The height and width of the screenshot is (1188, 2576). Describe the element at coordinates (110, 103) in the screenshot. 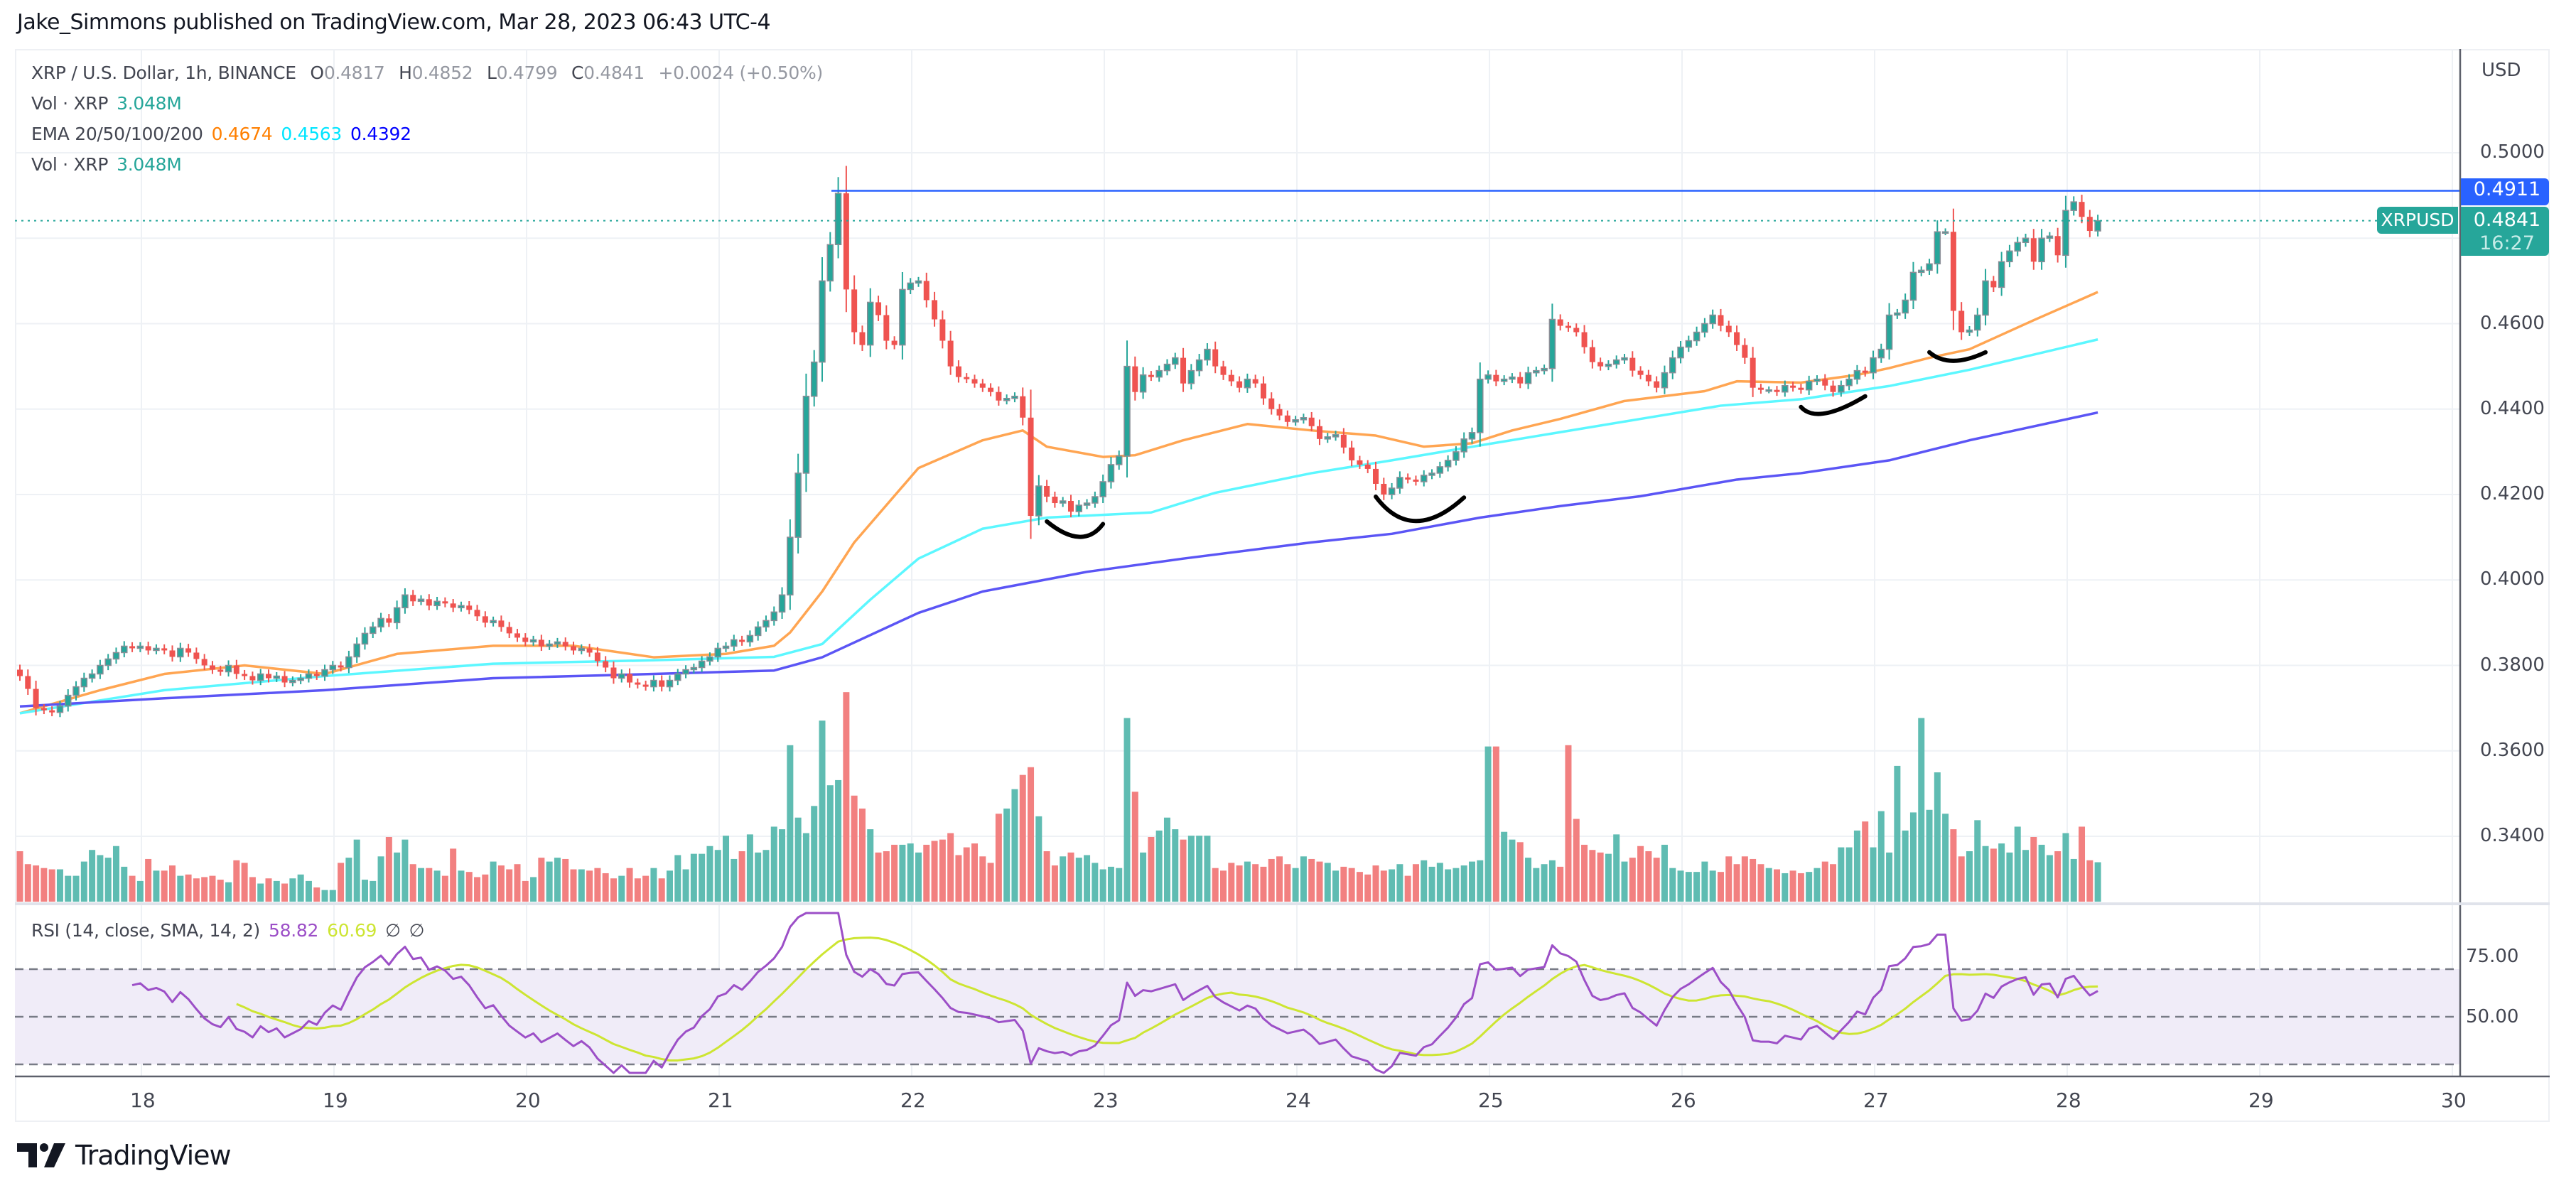

I see `volume-legend: Vol · XRP 3.048M` at that location.